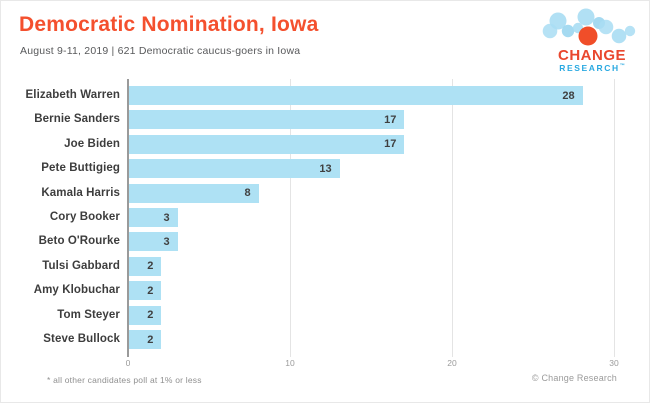  What do you see at coordinates (290, 363) in the screenshot?
I see `x-tick-label: 10` at bounding box center [290, 363].